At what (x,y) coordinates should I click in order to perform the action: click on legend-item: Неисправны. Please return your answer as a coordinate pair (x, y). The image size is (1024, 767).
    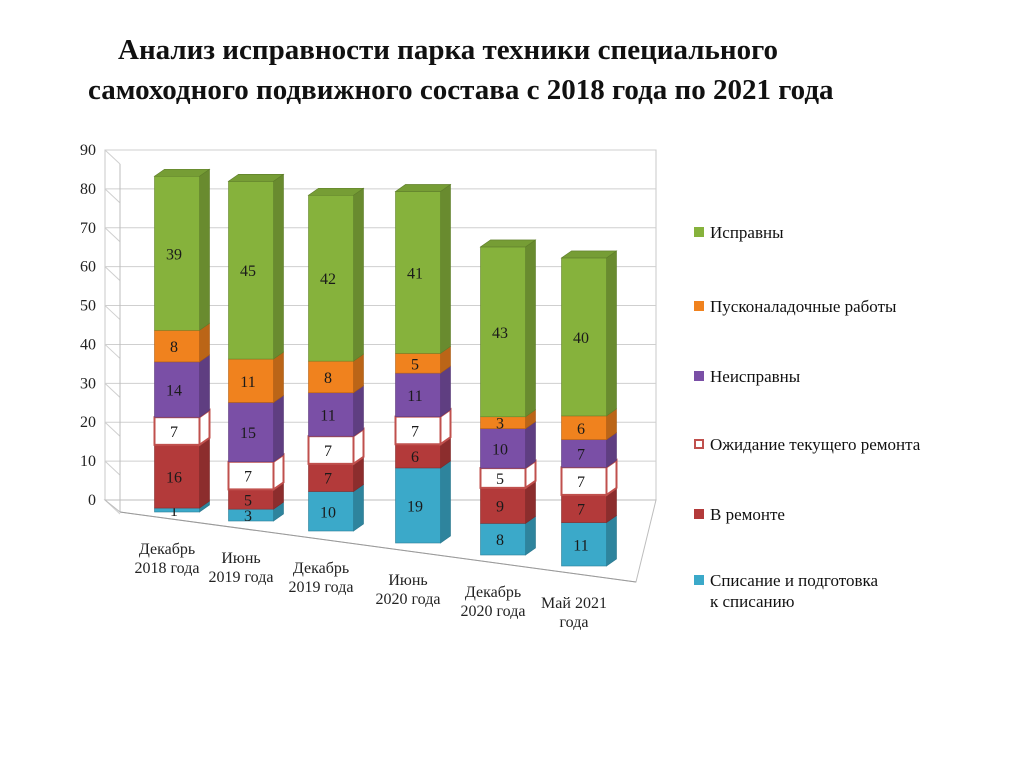
    Looking at the image, I should click on (747, 376).